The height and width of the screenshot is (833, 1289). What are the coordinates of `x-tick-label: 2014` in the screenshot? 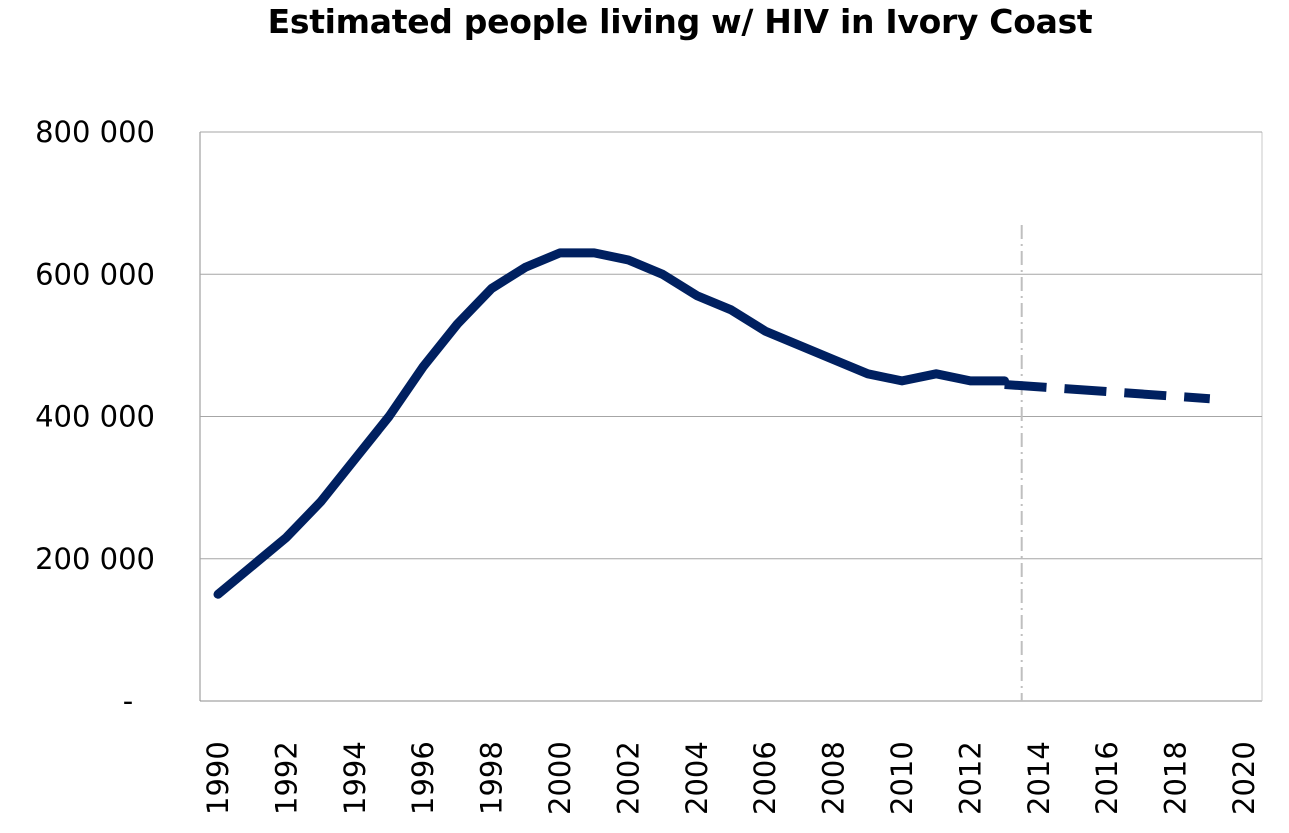 It's located at (1039, 778).